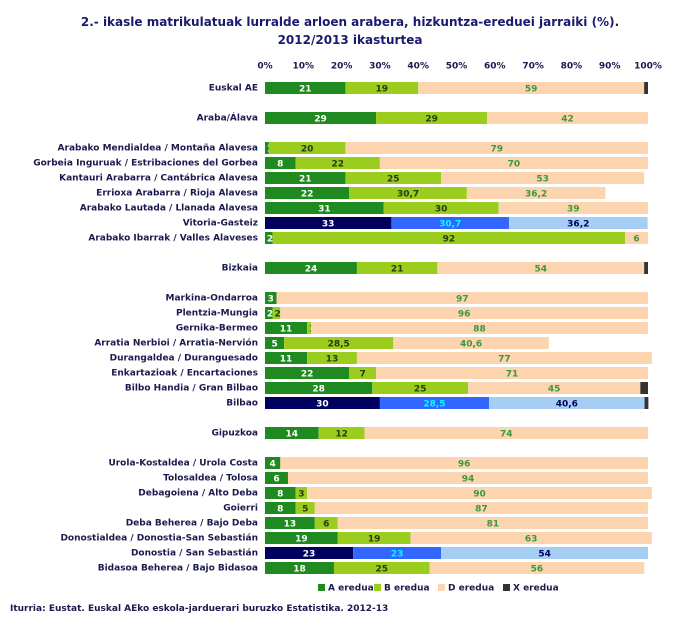  What do you see at coordinates (307, 150) in the screenshot?
I see `data-label: 20` at bounding box center [307, 150].